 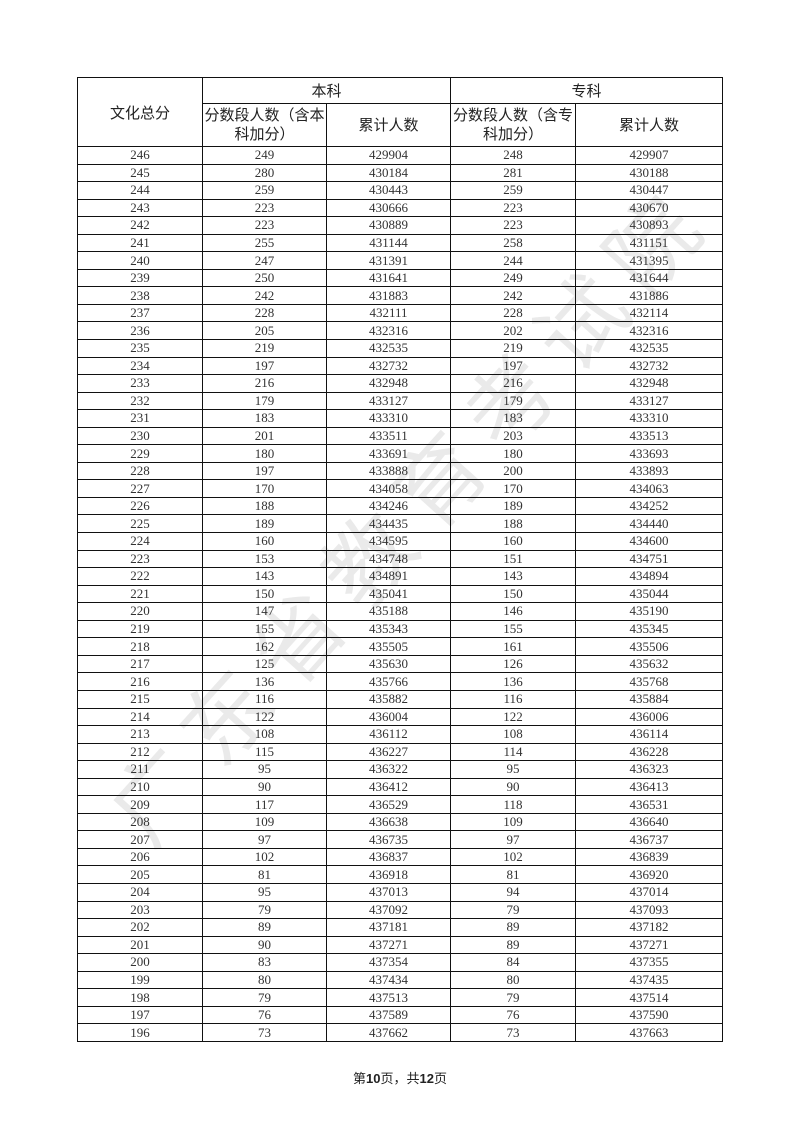 What do you see at coordinates (513, 629) in the screenshot?
I see `cell-college-count: 155` at bounding box center [513, 629].